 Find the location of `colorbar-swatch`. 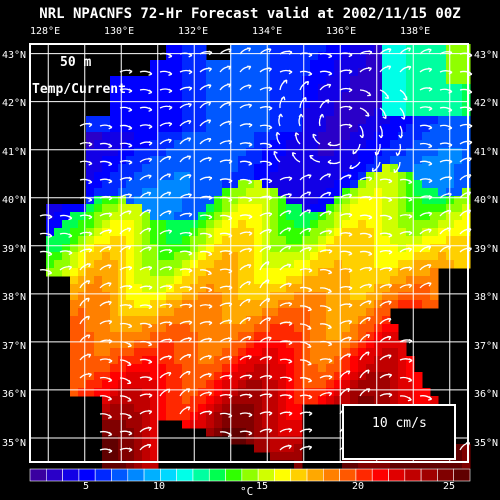

colorbar-swatch is located at coordinates (446, 475).